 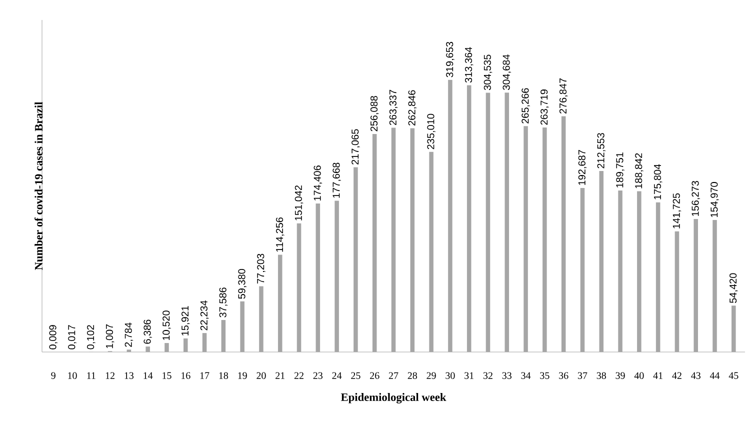 I want to click on data-label: 10,520, so click(x=166, y=325).